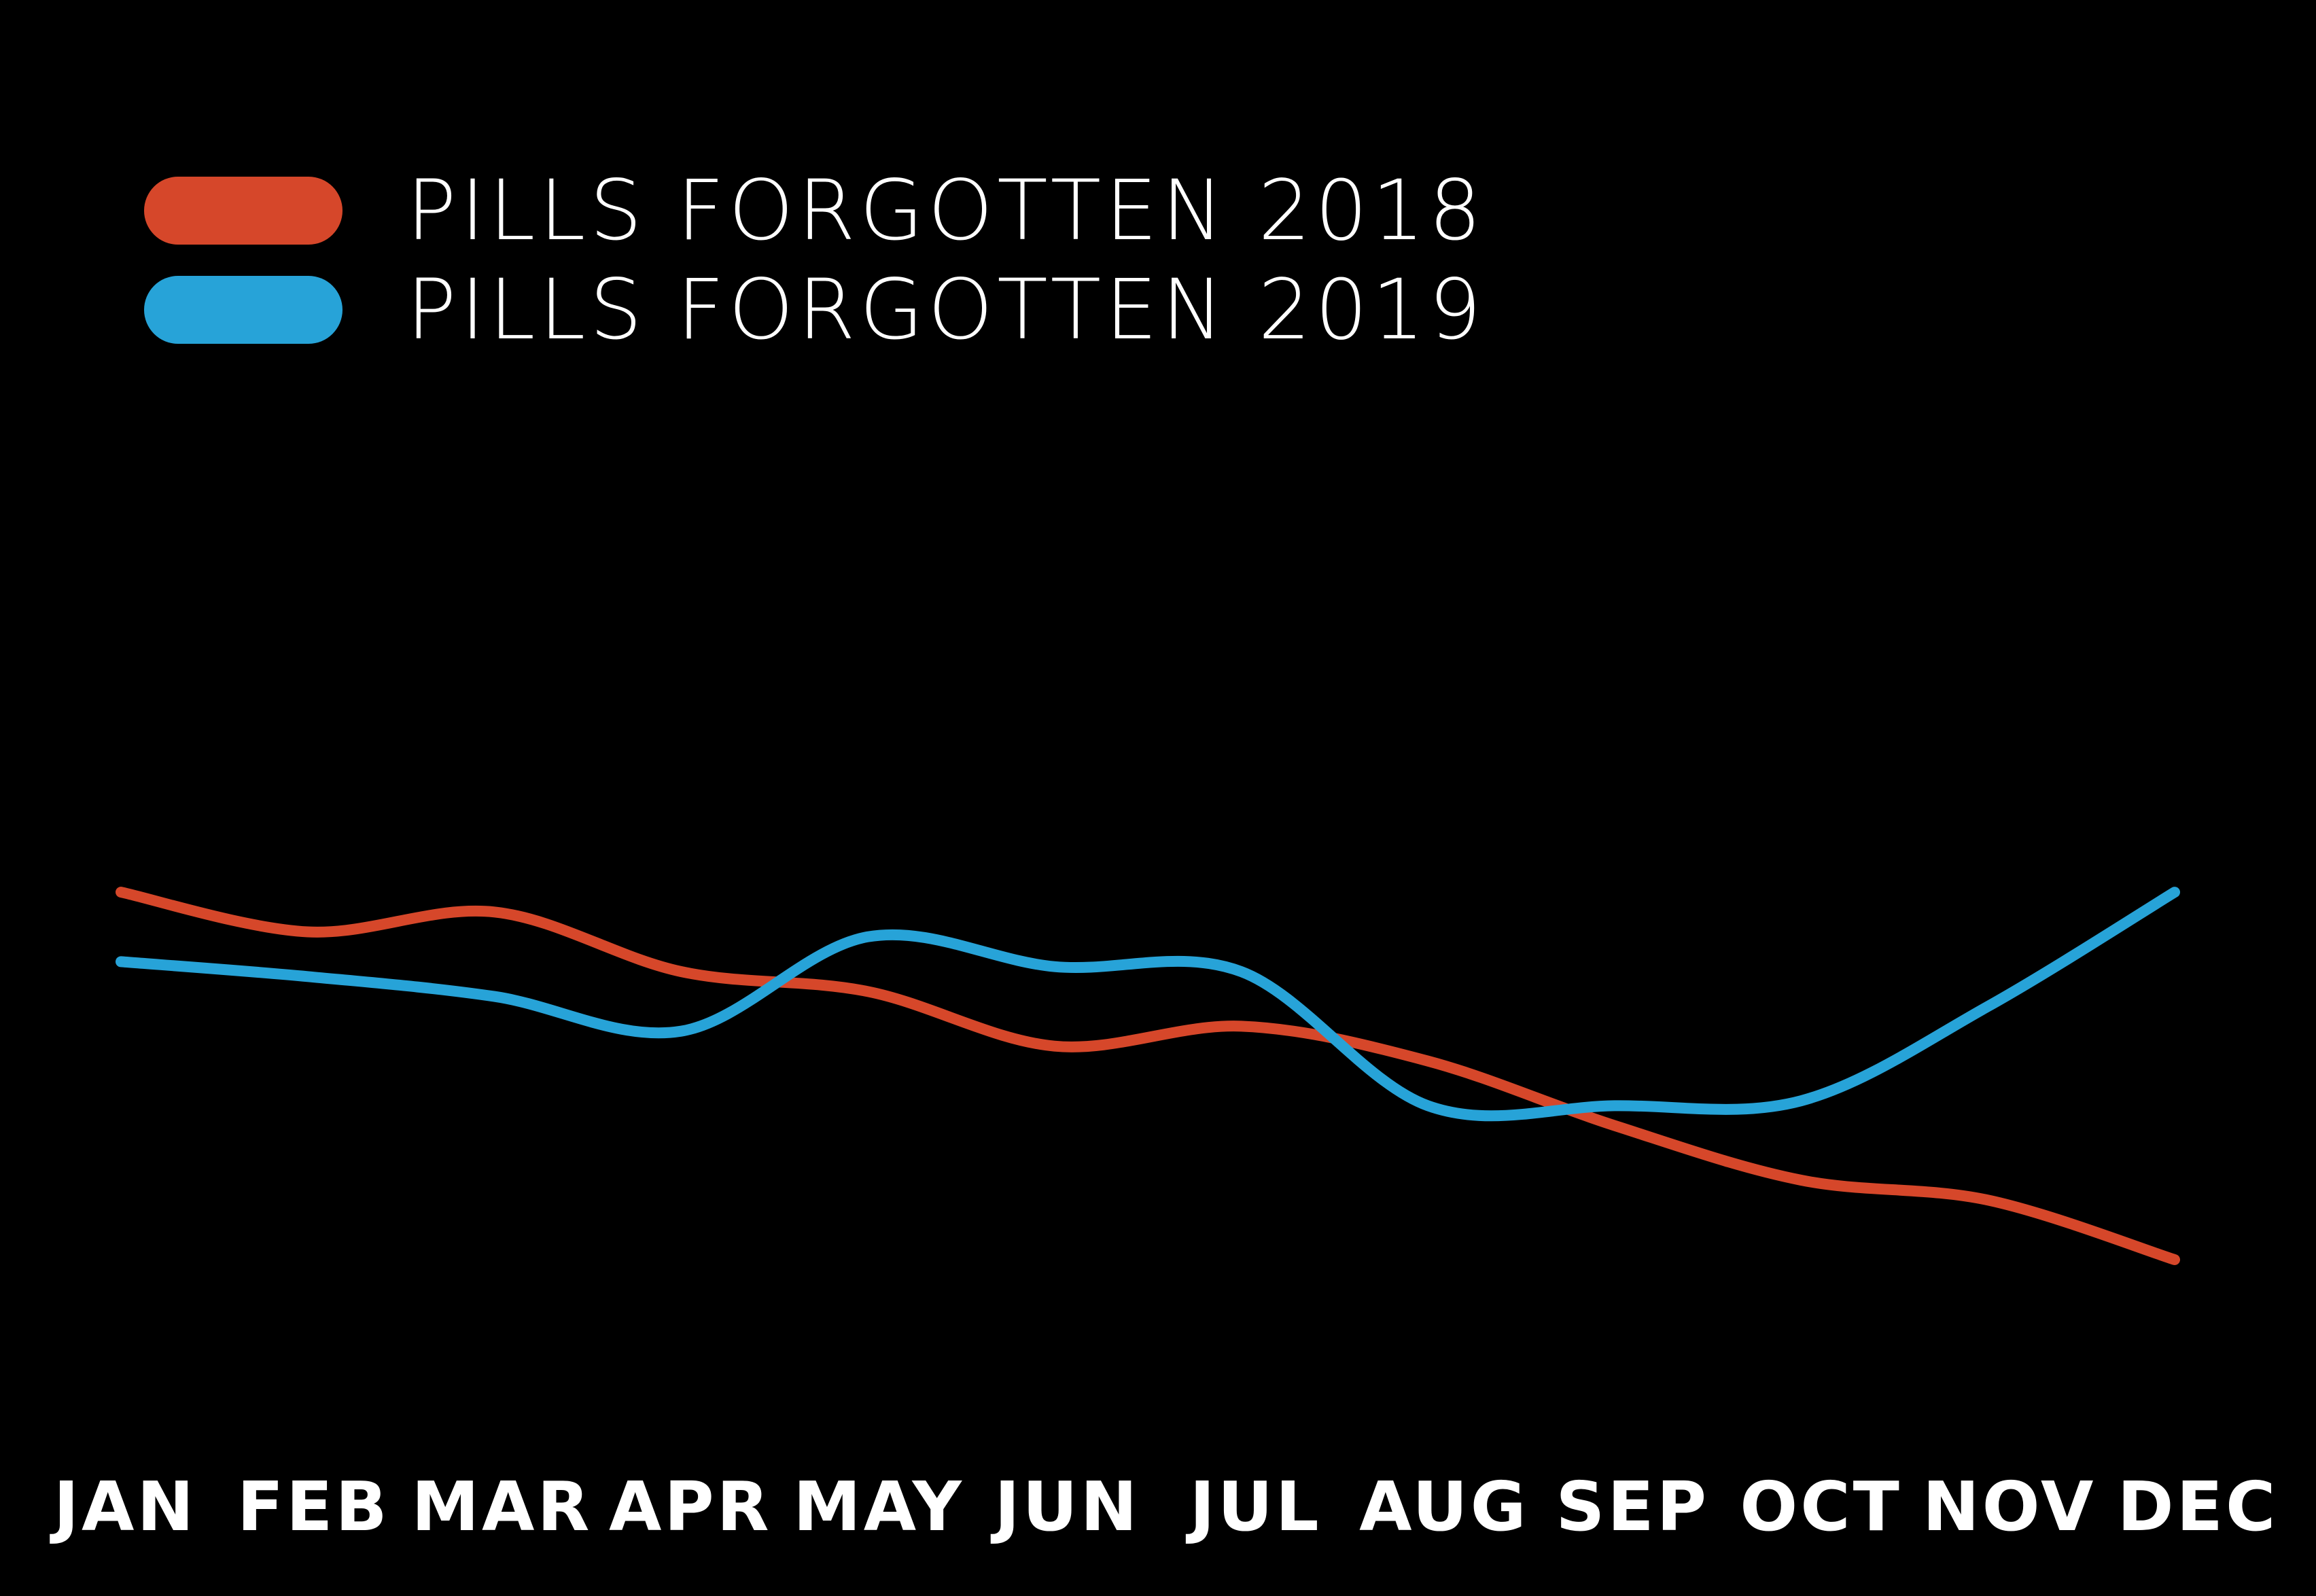 Image resolution: width=2316 pixels, height=1596 pixels. What do you see at coordinates (313, 1506) in the screenshot?
I see `x-tick-label-feb: FEB` at bounding box center [313, 1506].